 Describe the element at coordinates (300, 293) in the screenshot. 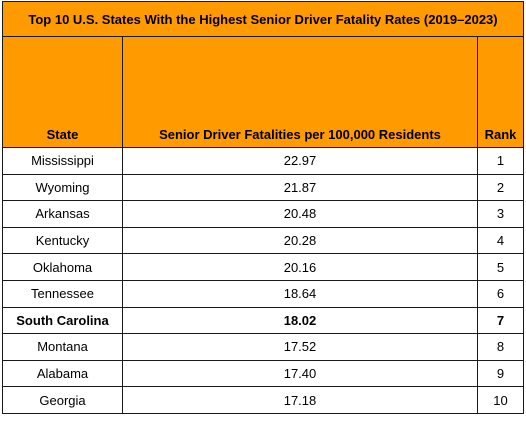

I see `cell-rate: 18.64` at that location.